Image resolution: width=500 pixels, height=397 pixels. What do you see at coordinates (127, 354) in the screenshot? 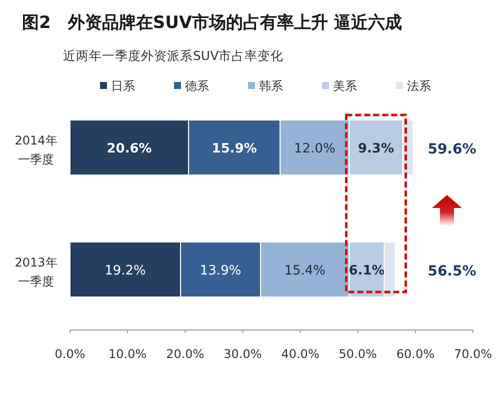
I see `x-tick-label: 10.0%` at bounding box center [127, 354].